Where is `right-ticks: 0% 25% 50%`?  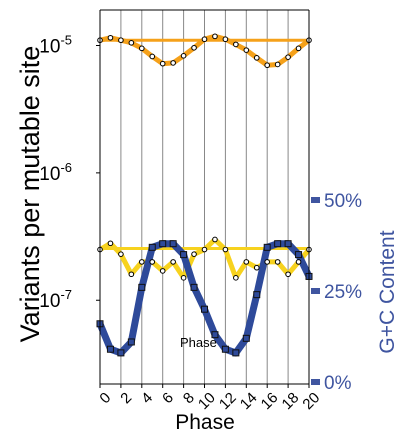
right-ticks: 0% 25% 50% is located at coordinates (336, 292).